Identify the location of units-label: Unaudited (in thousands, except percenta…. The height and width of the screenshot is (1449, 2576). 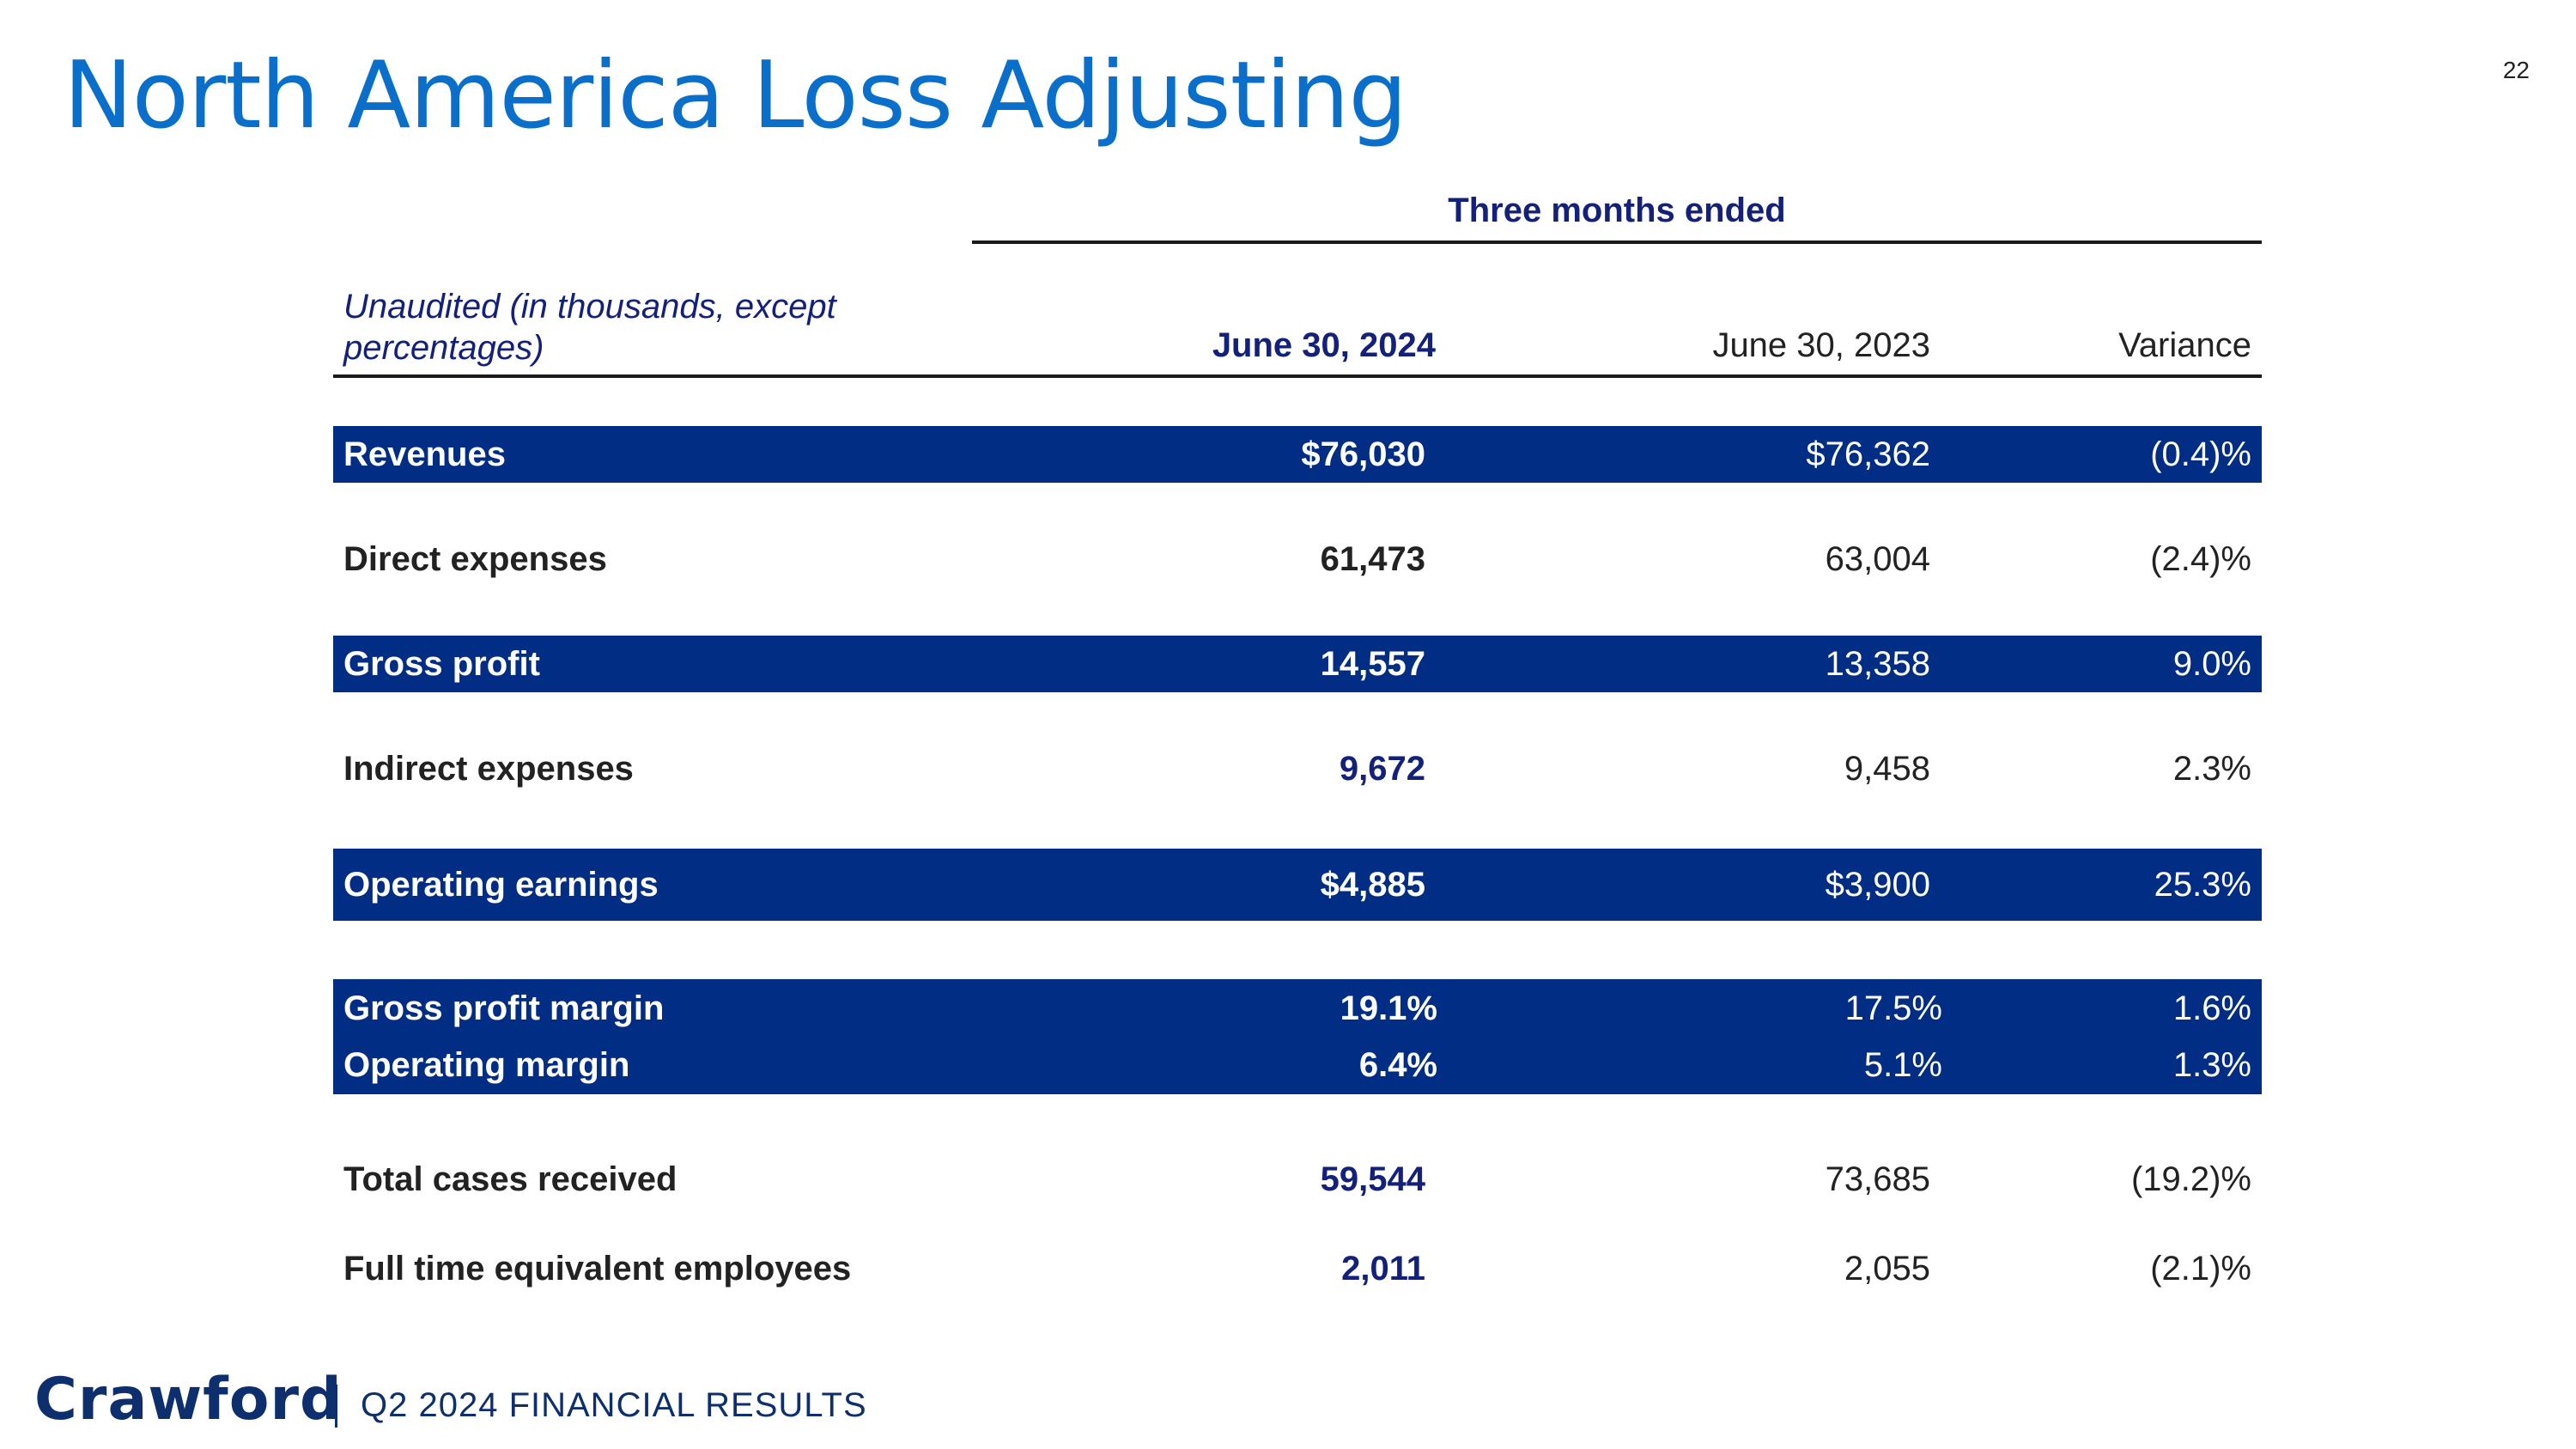
(589, 327).